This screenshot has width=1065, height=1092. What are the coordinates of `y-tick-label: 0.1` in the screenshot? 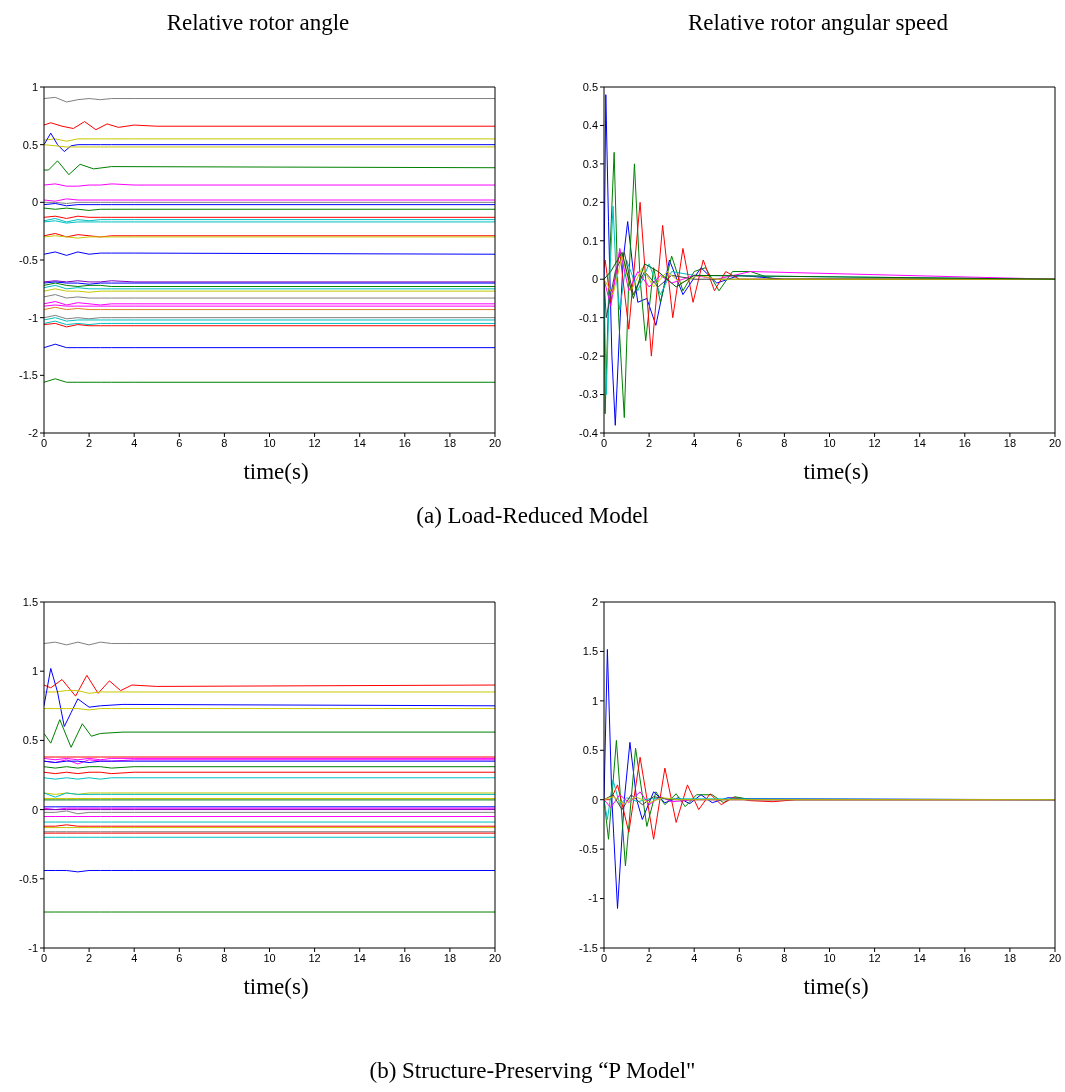 It's located at (590, 240).